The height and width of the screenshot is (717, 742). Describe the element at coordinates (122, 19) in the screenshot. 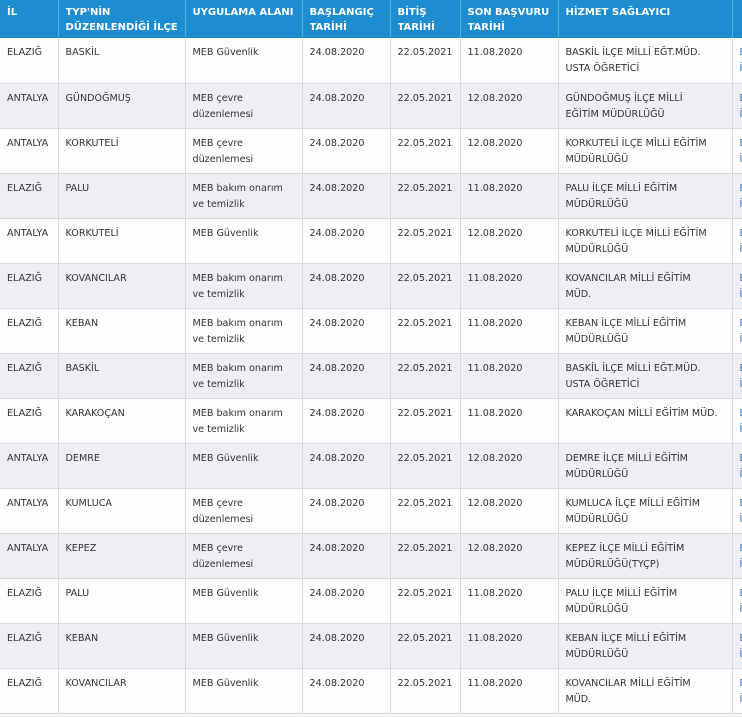

I see `column-header: TYP'NİN DÜZENLENDİĞİ İLÇE` at that location.